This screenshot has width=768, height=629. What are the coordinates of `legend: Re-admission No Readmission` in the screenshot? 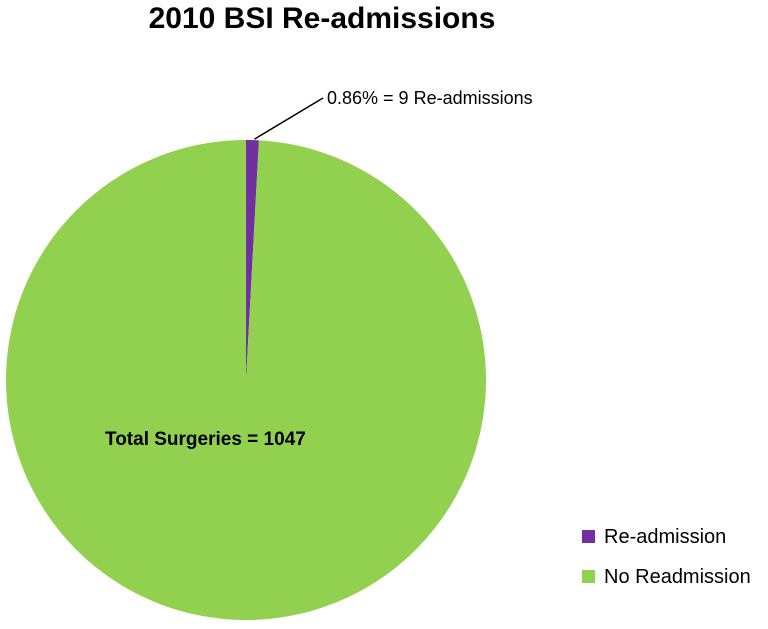 It's located at (666, 557).